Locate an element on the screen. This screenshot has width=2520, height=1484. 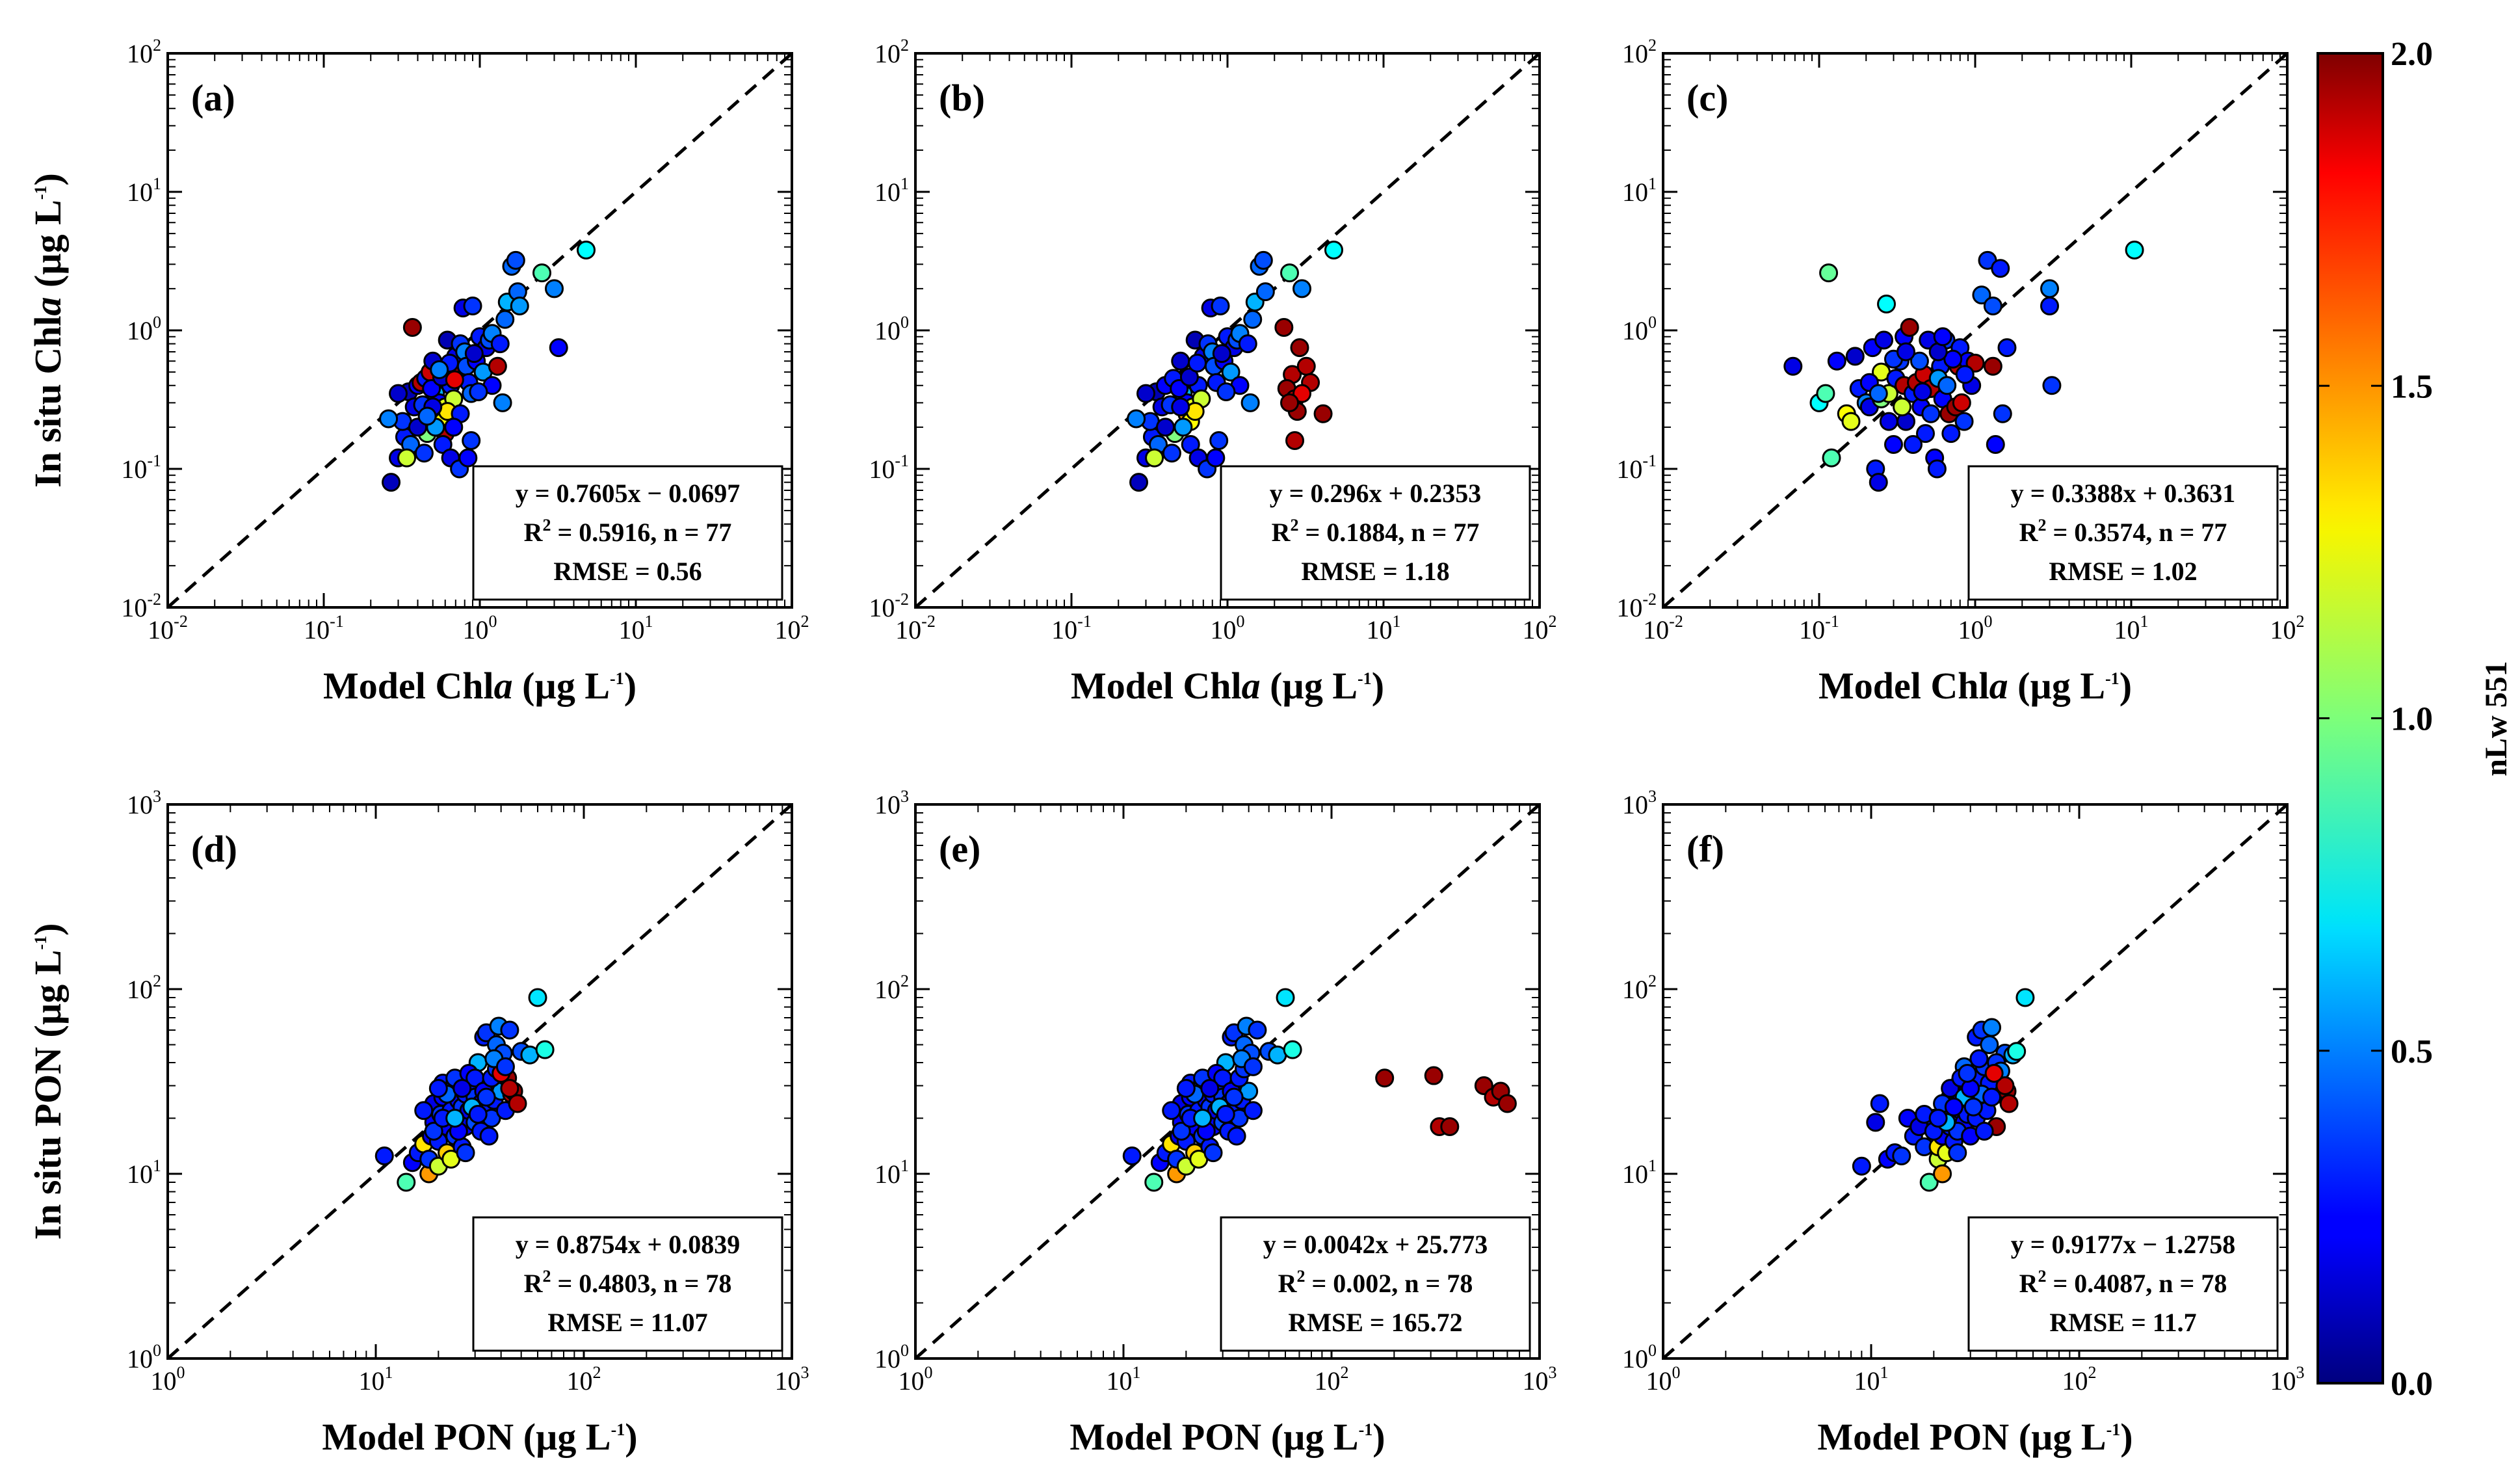
regression-equation: y = 0.8754x + 0.0839 is located at coordinates (628, 1244).